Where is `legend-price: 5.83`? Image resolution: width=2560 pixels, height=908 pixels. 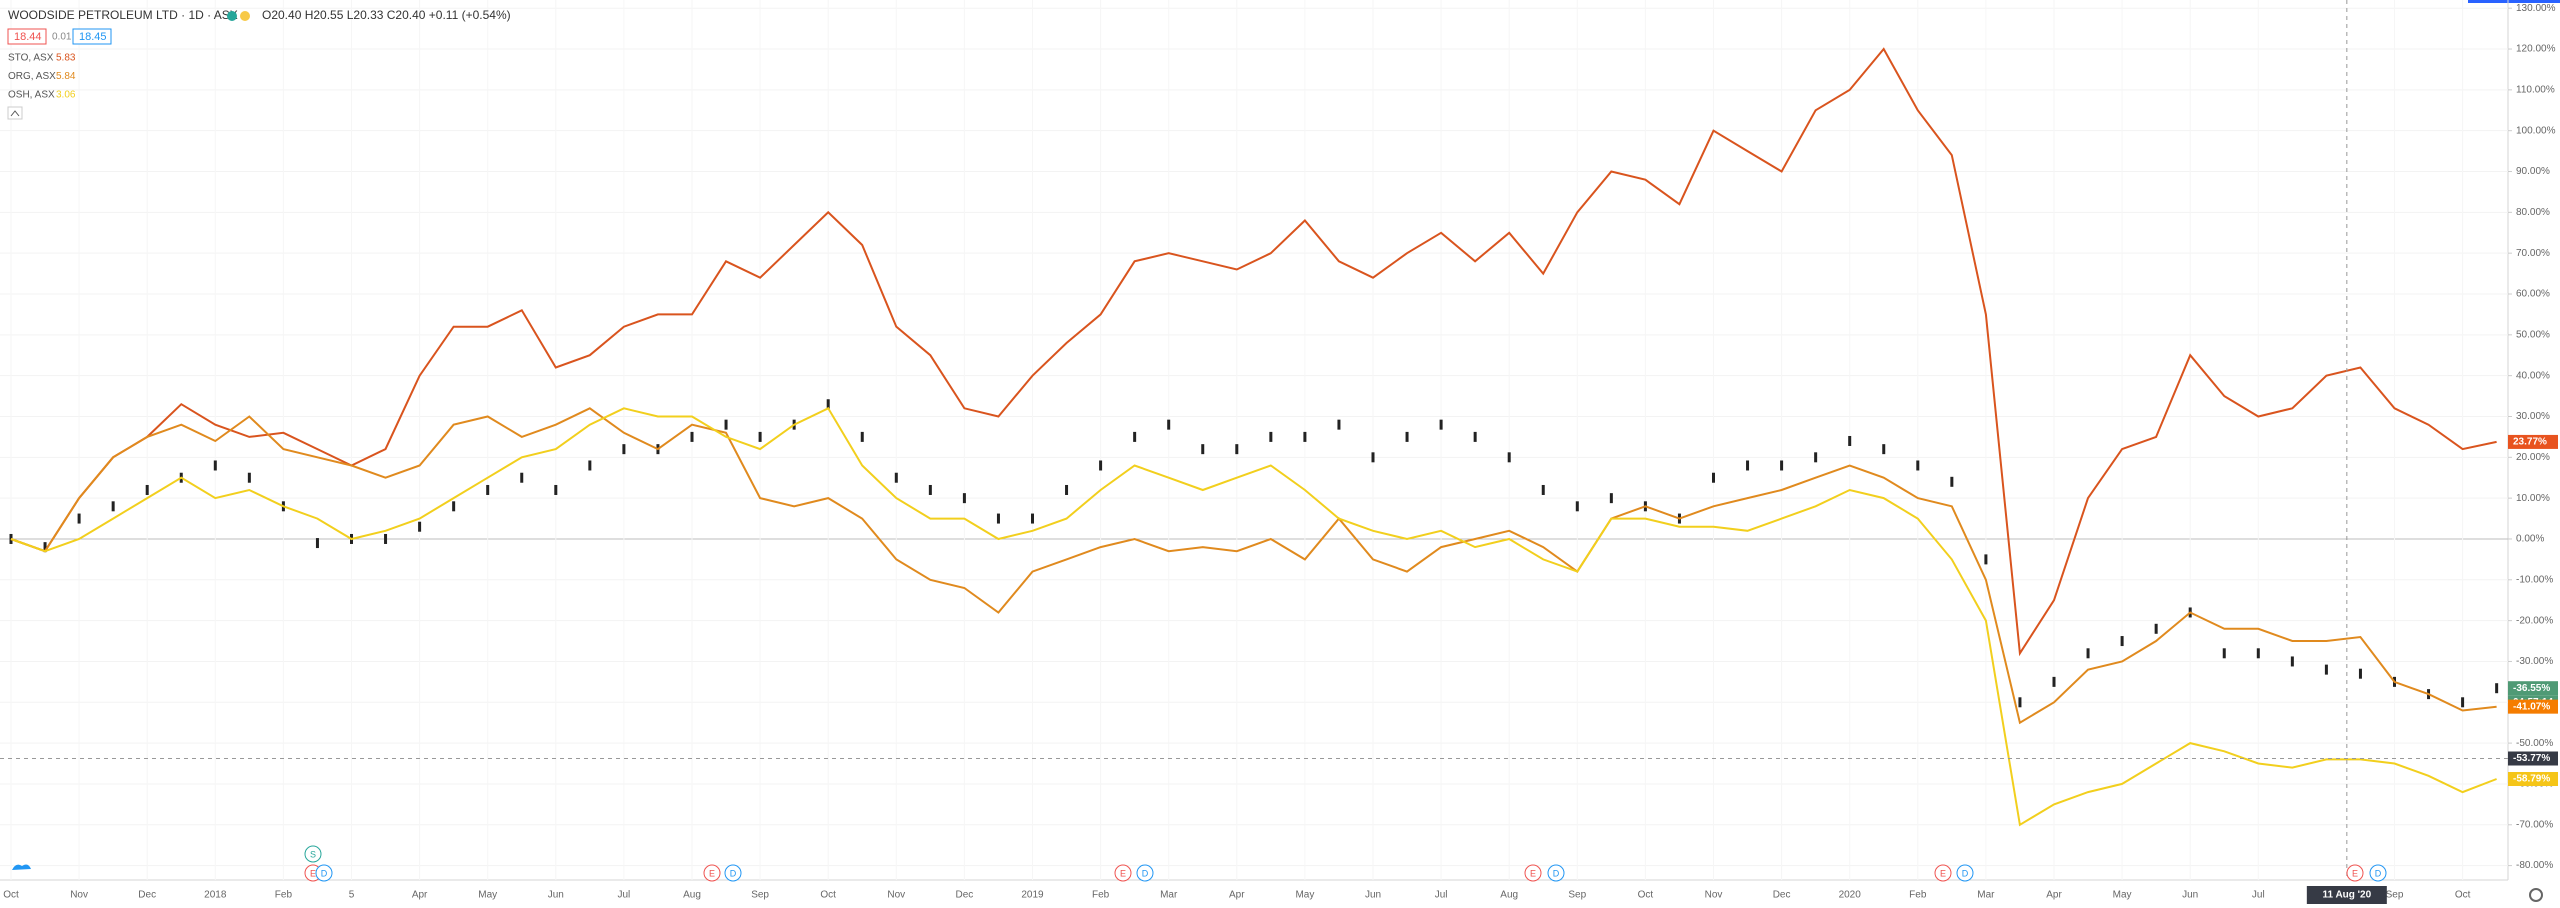
legend-price: 5.83 is located at coordinates (66, 58).